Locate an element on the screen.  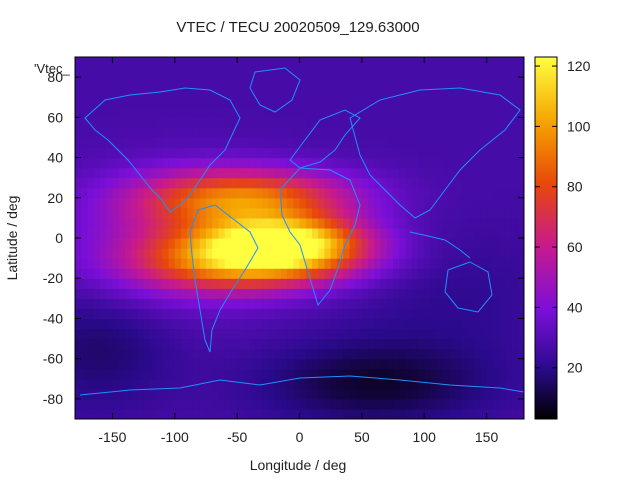
coastline-indonesia is located at coordinates (440, 245).